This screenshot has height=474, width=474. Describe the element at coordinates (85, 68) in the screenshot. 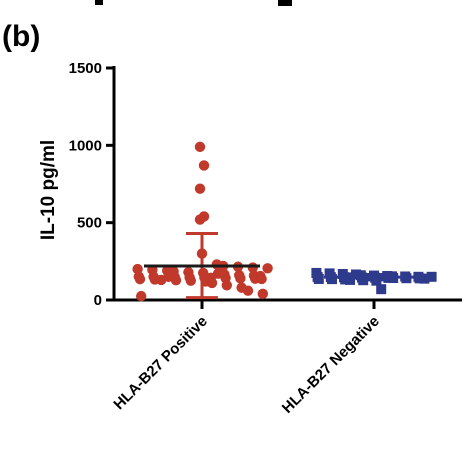

I see `y-tick-label: 1500` at that location.